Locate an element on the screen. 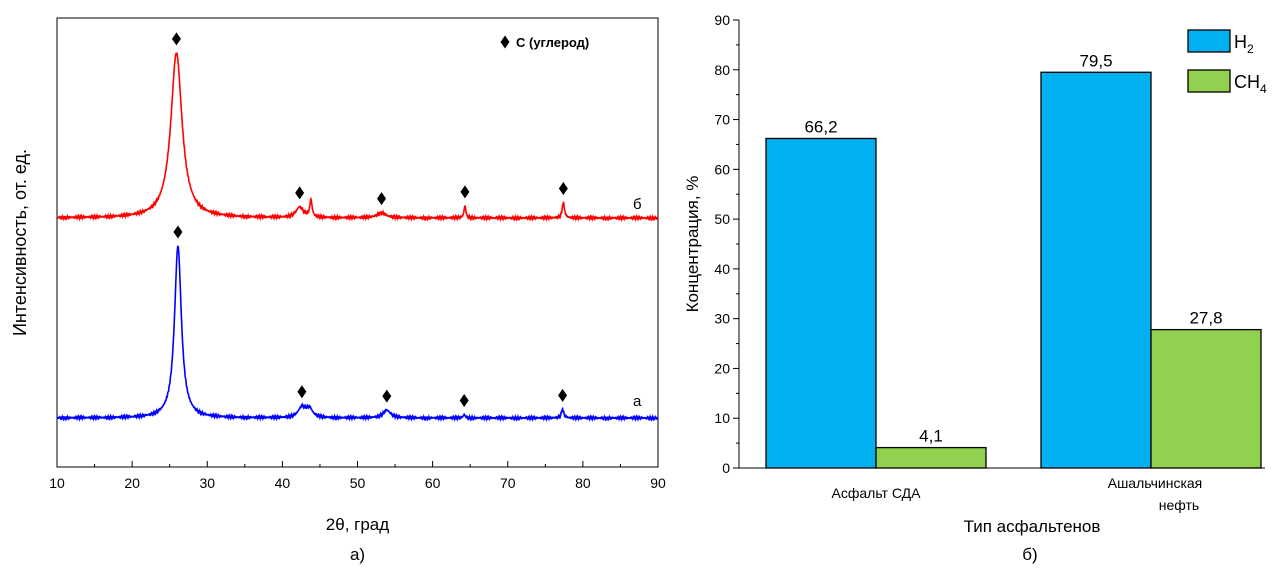 Image resolution: width=1285 pixels, height=568 pixels. bar-value-label: 66,2 is located at coordinates (820, 126).